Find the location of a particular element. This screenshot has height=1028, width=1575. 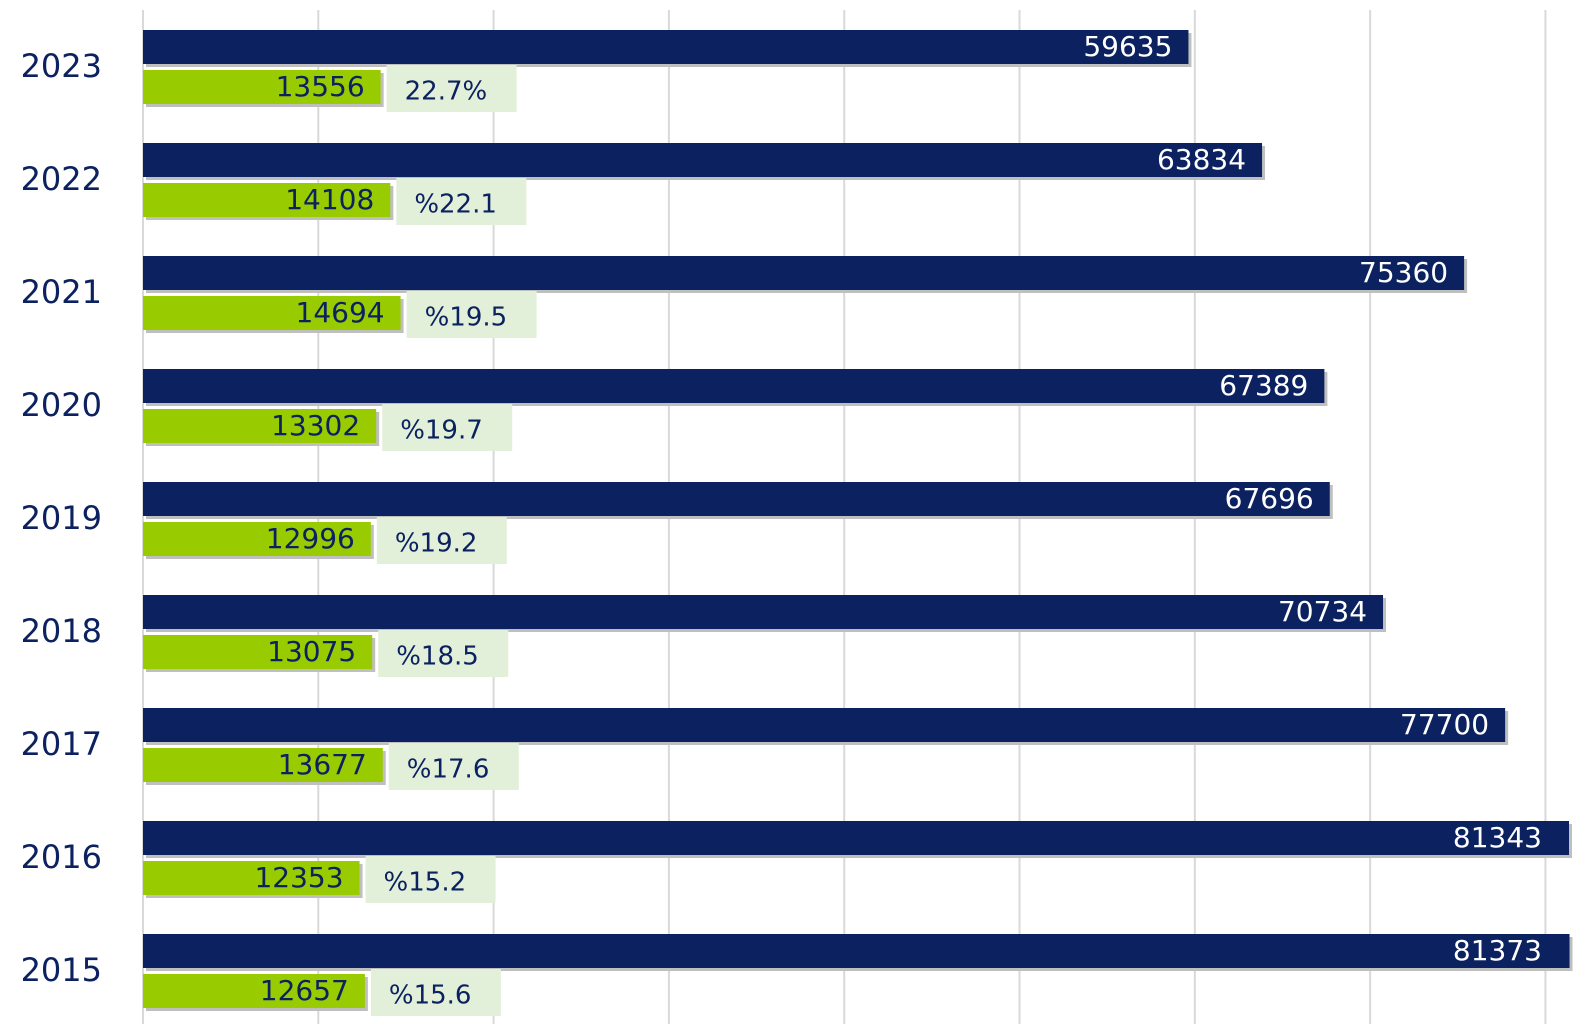

data-label: 70734 is located at coordinates (1322, 611).